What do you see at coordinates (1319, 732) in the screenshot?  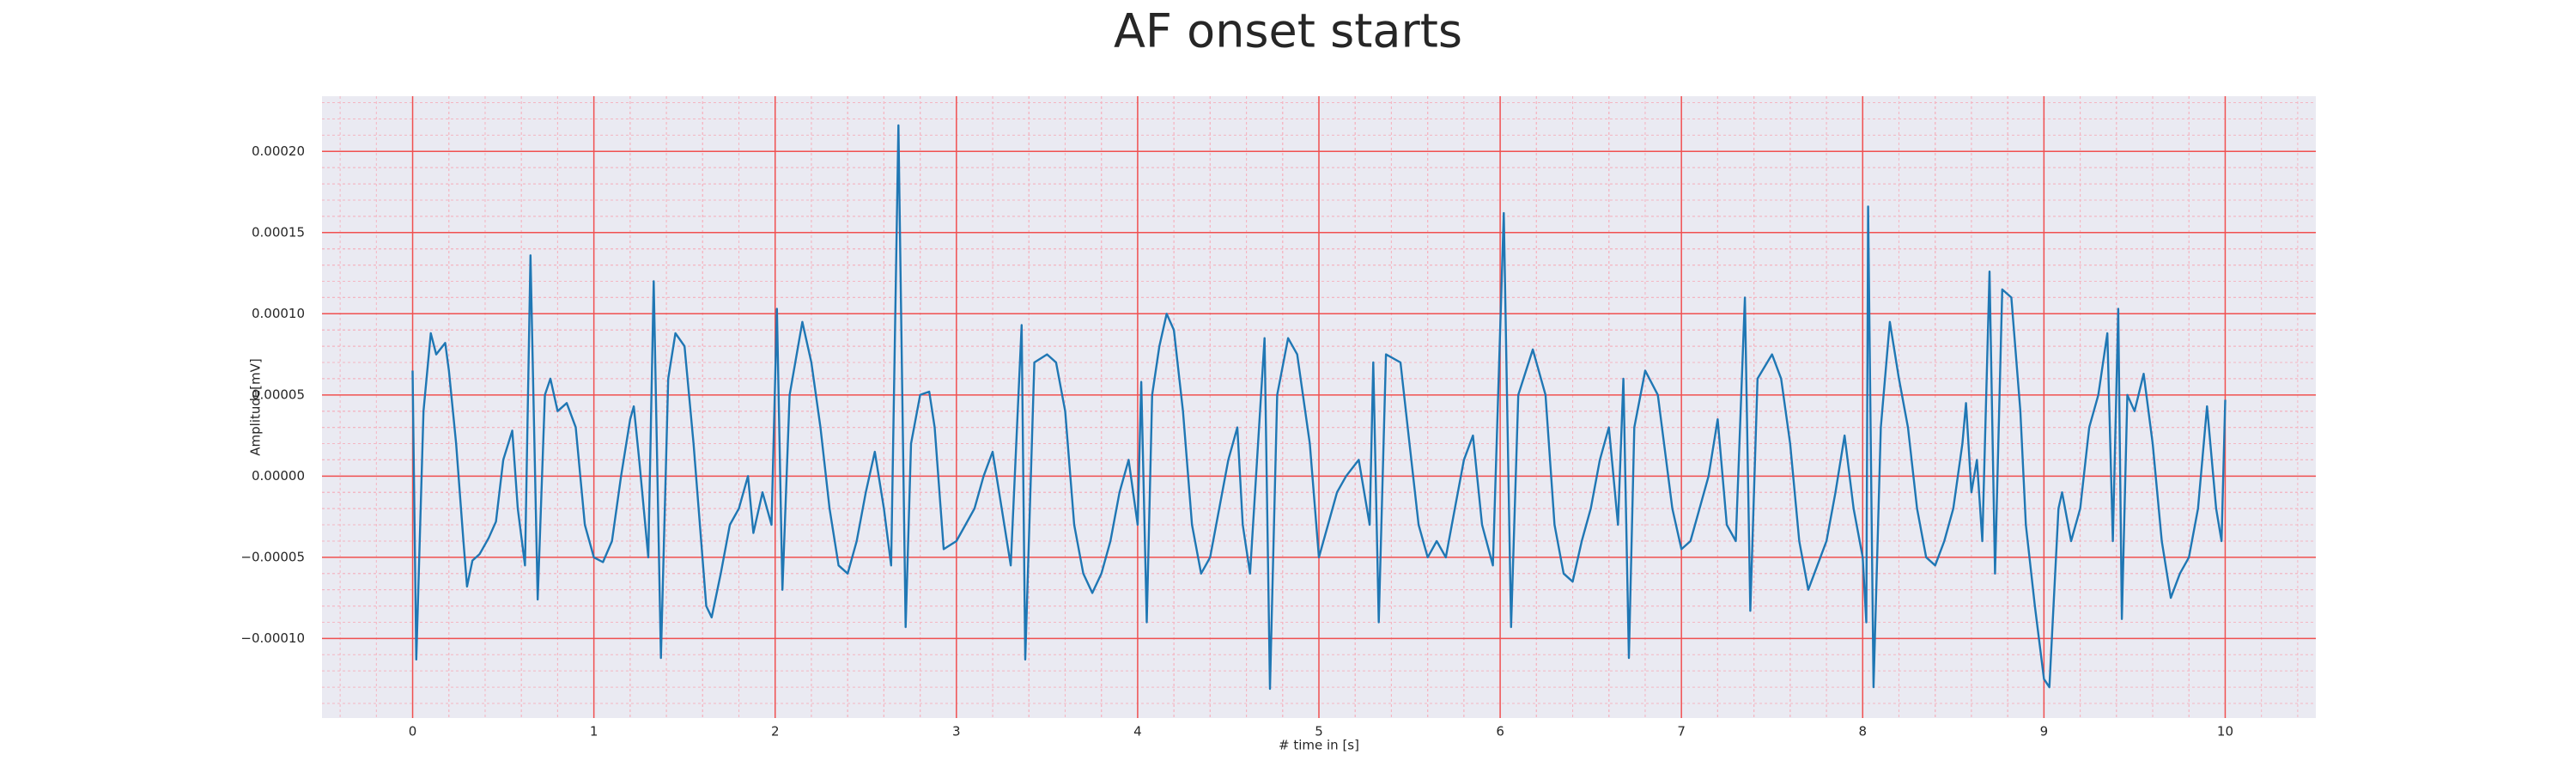 I see `x-tick-label: 5` at bounding box center [1319, 732].